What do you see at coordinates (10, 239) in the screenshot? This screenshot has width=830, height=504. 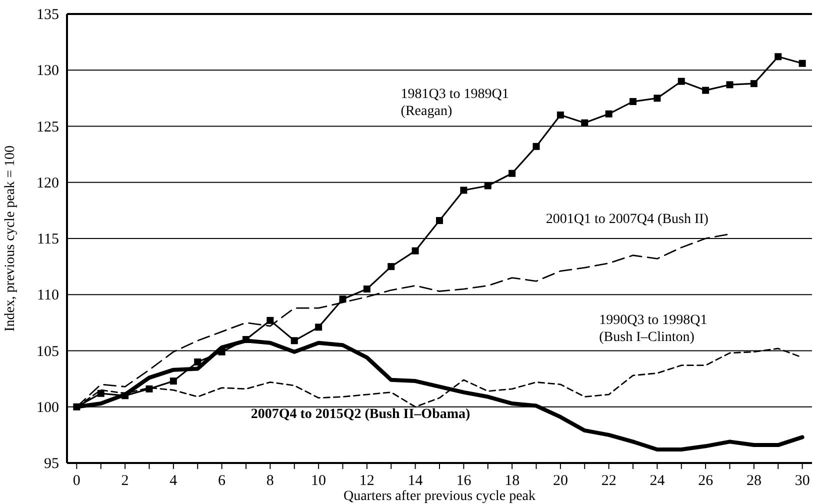 I see `y-axis-title: Index, previous cycle peak = 100` at bounding box center [10, 239].